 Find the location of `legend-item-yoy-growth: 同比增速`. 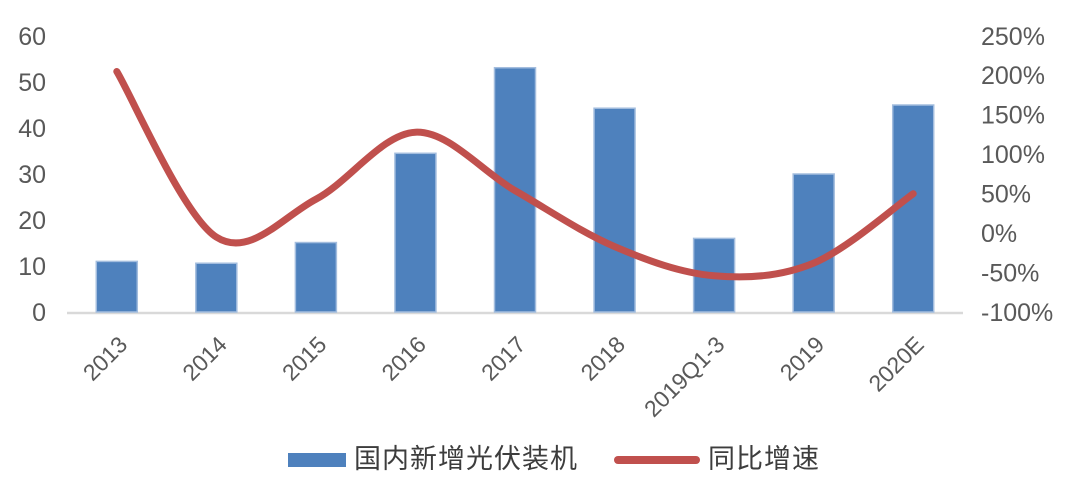

legend-item-yoy-growth: 同比增速 is located at coordinates (717, 459).